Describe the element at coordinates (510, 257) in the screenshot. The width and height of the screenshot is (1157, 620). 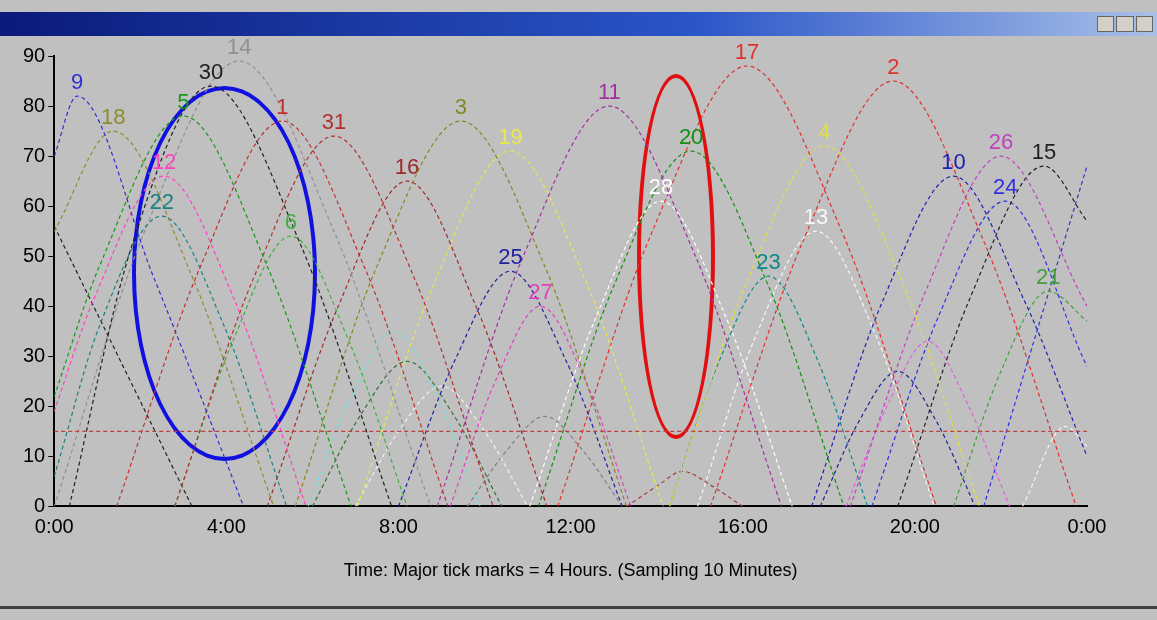
I see `series-label: 25` at that location.